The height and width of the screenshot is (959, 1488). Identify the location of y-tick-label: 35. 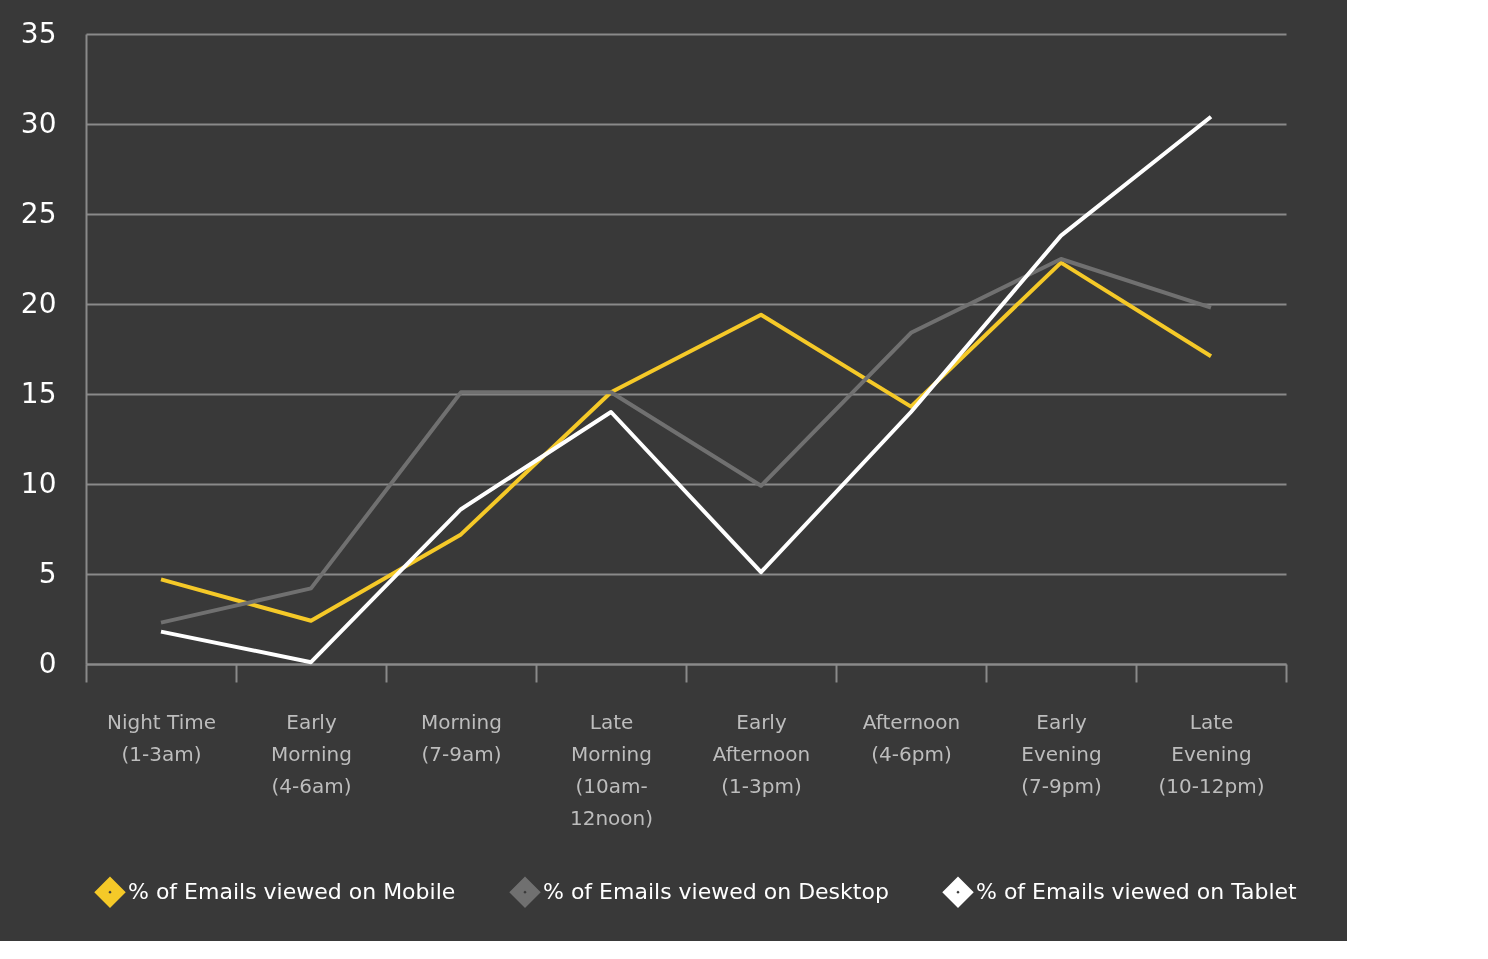
(38, 33).